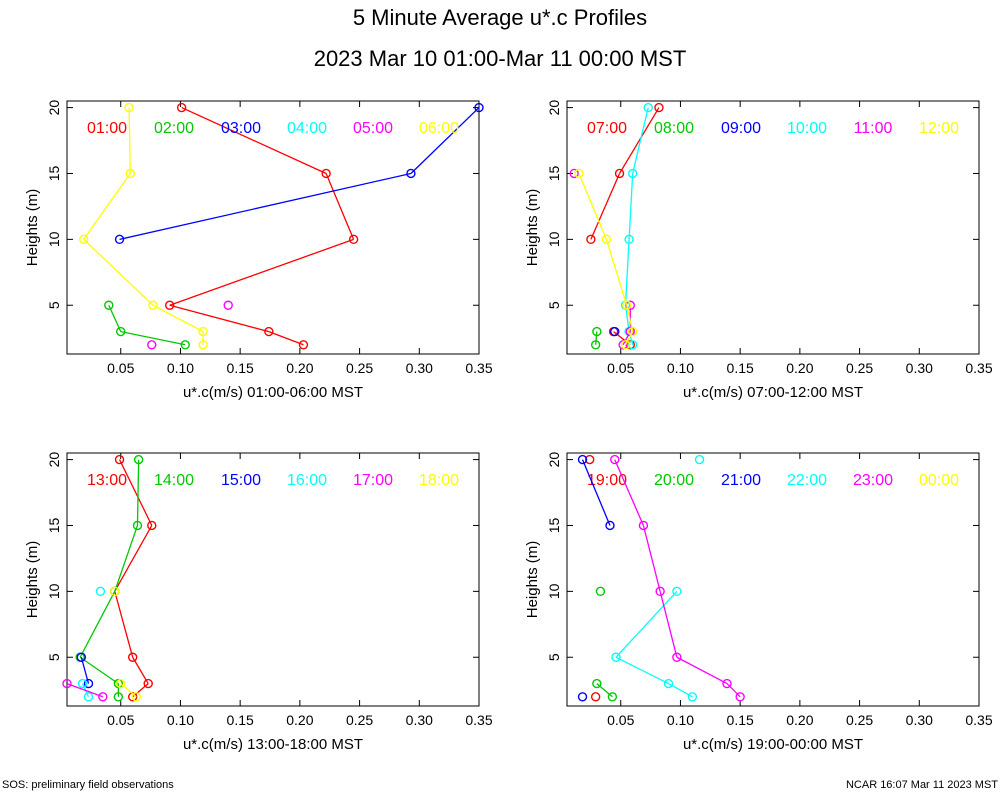  I want to click on legend-label: 07:00, so click(607, 128).